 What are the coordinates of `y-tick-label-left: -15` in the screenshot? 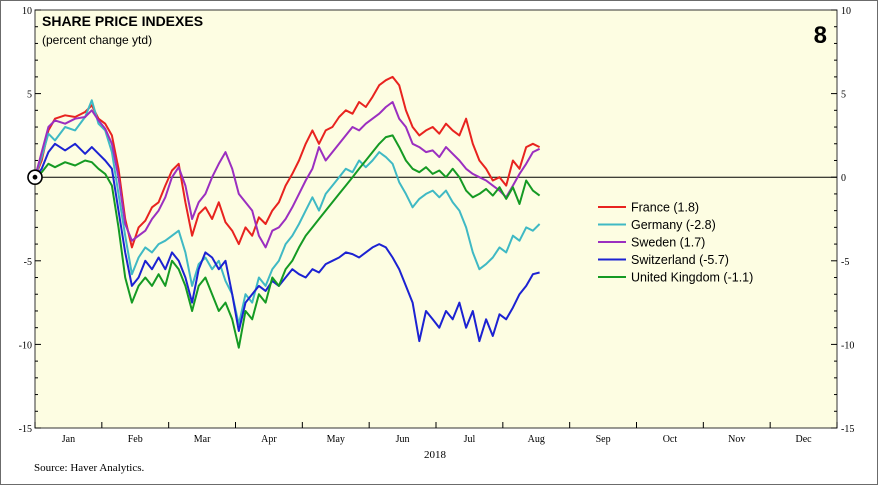 It's located at (25, 429).